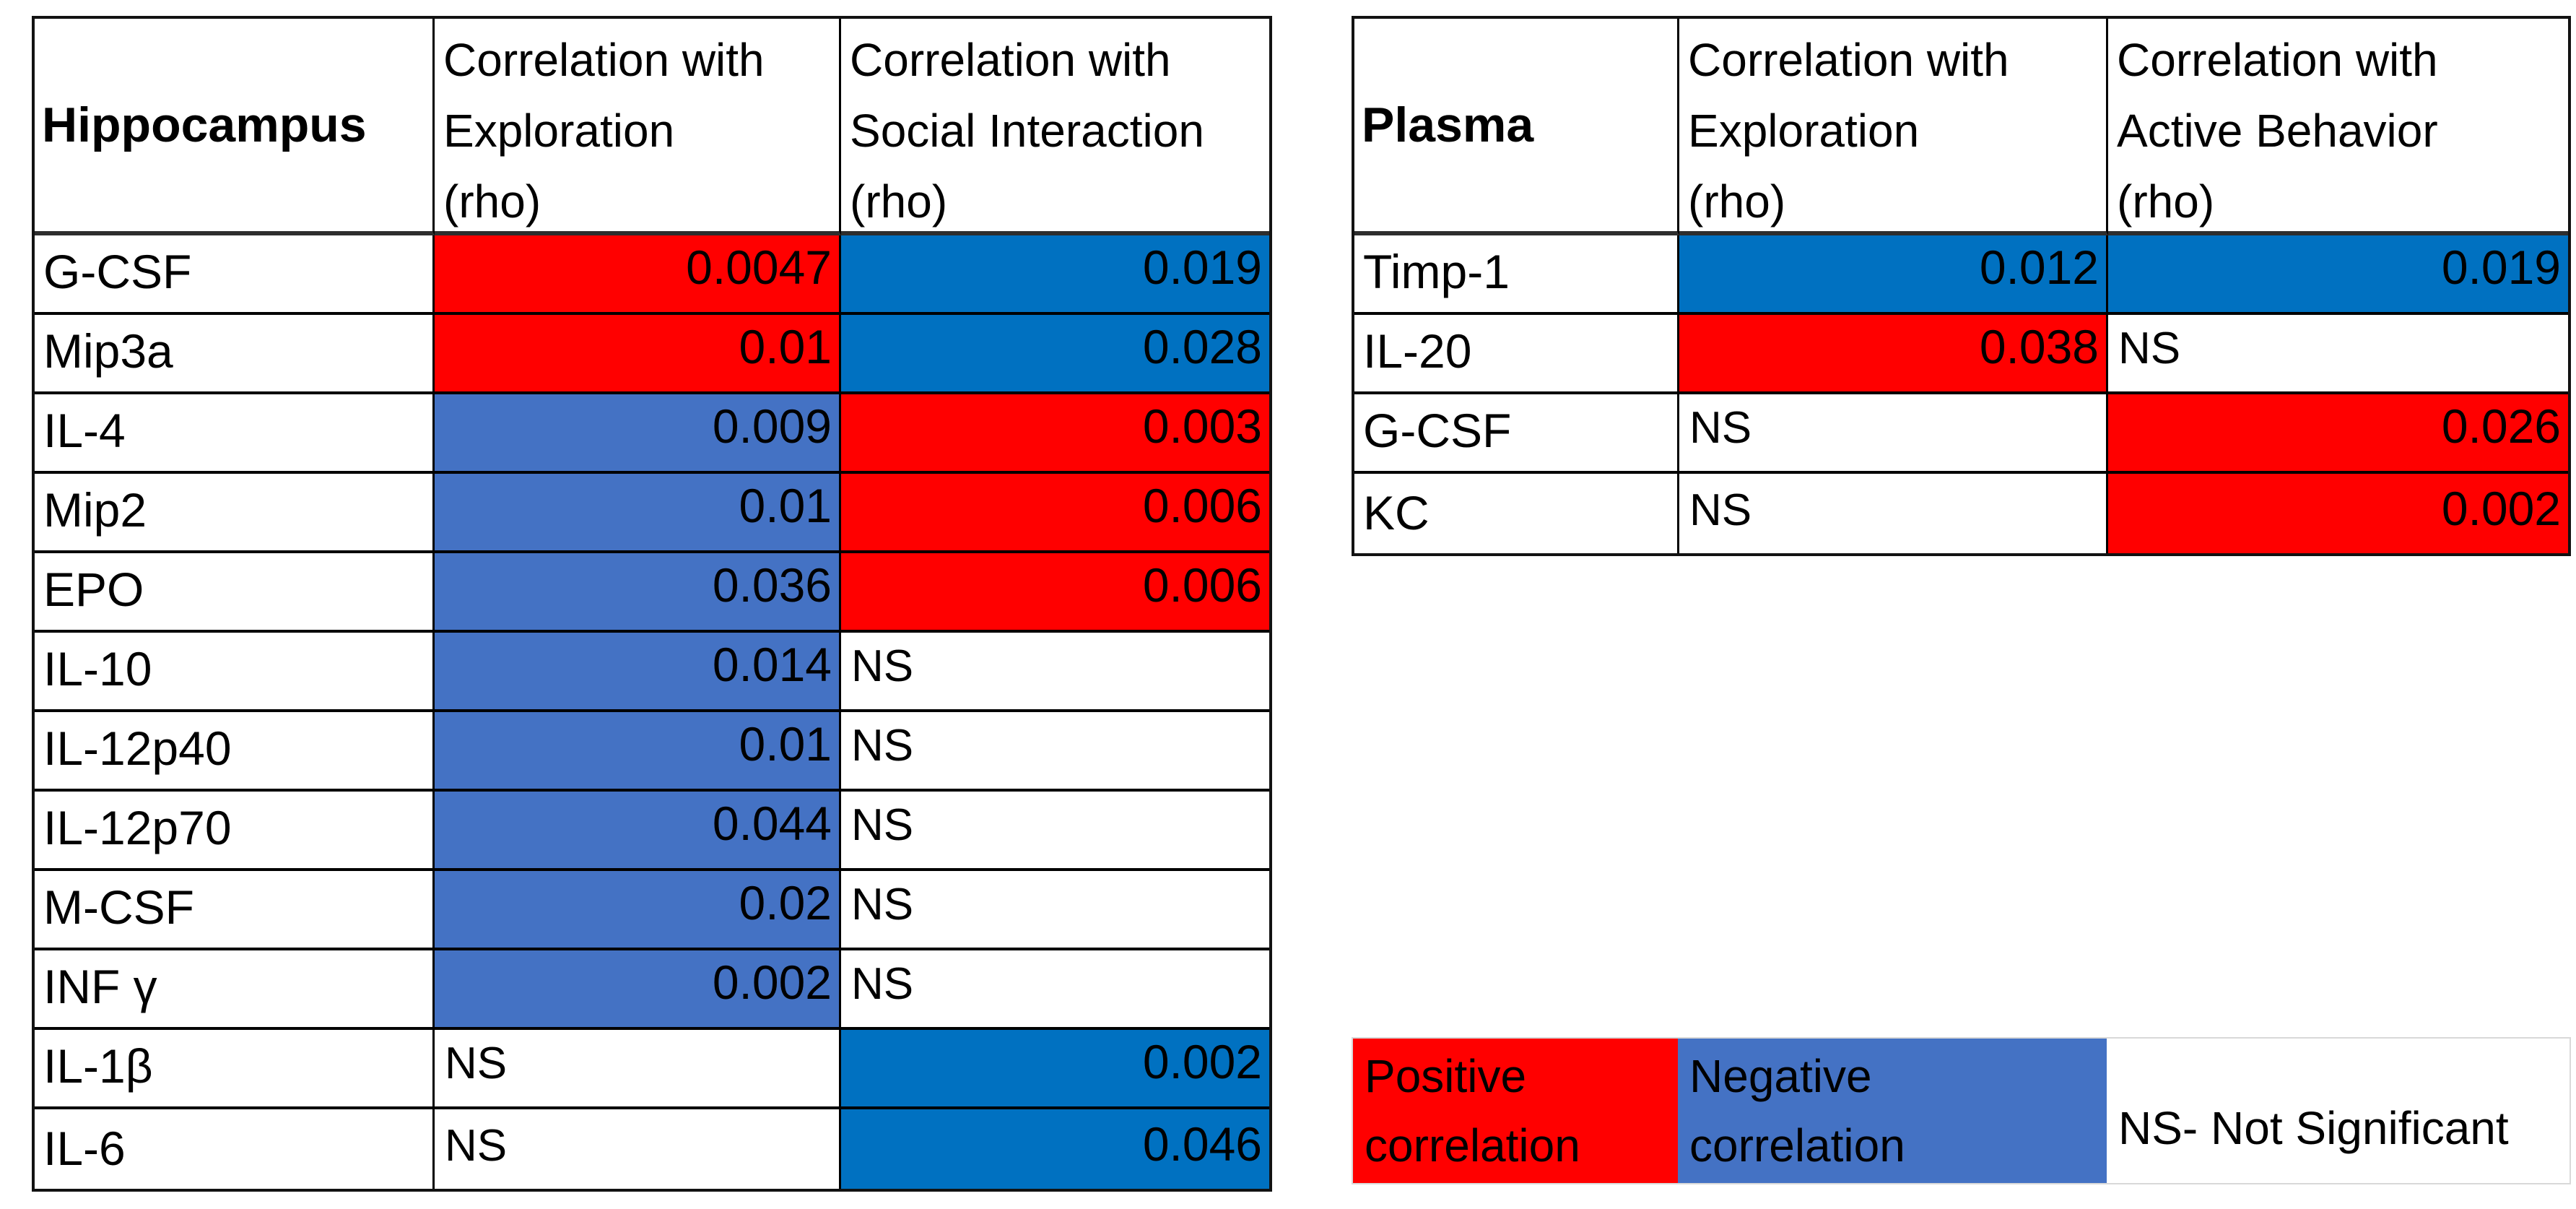 The image size is (2576, 1209). What do you see at coordinates (235, 672) in the screenshot?
I see `row-label: IL-10` at bounding box center [235, 672].